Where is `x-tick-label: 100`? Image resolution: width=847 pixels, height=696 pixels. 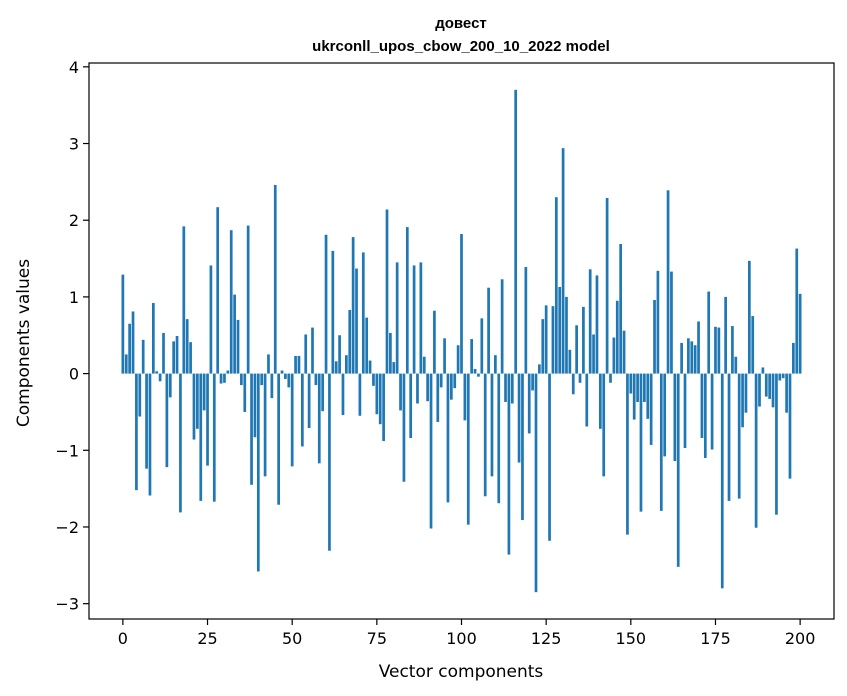 x-tick-label: 100 is located at coordinates (461, 638).